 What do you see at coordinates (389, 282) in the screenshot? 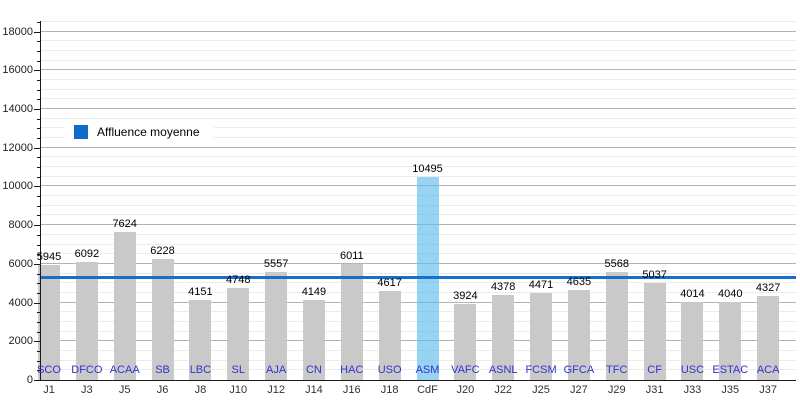
I see `bar-value-label: 4617` at bounding box center [389, 282].